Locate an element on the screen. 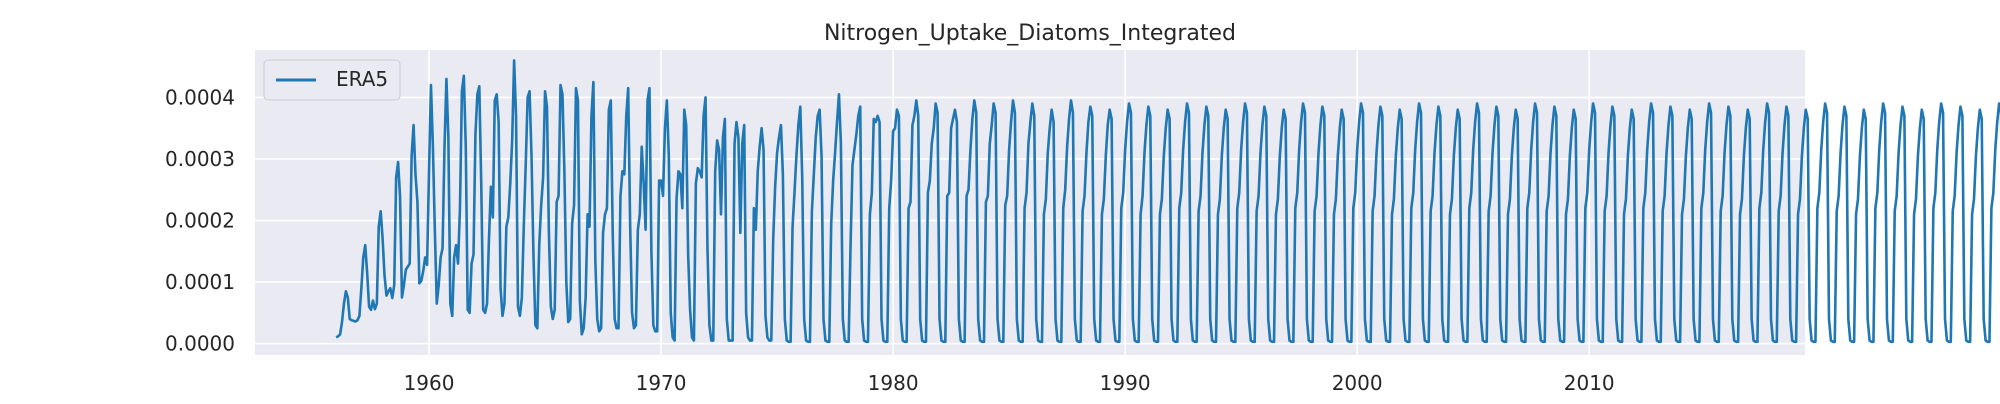 The image size is (2000, 404). y-tick-label: 0.0001 is located at coordinates (200, 282).